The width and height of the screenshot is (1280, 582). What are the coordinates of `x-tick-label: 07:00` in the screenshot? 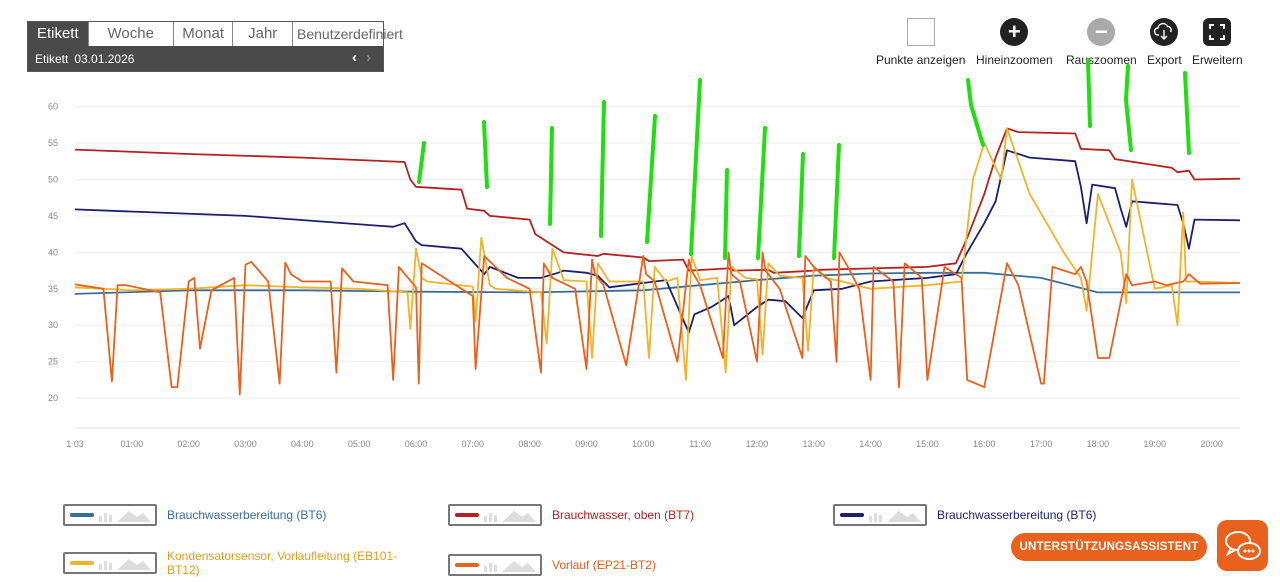 It's located at (473, 444).